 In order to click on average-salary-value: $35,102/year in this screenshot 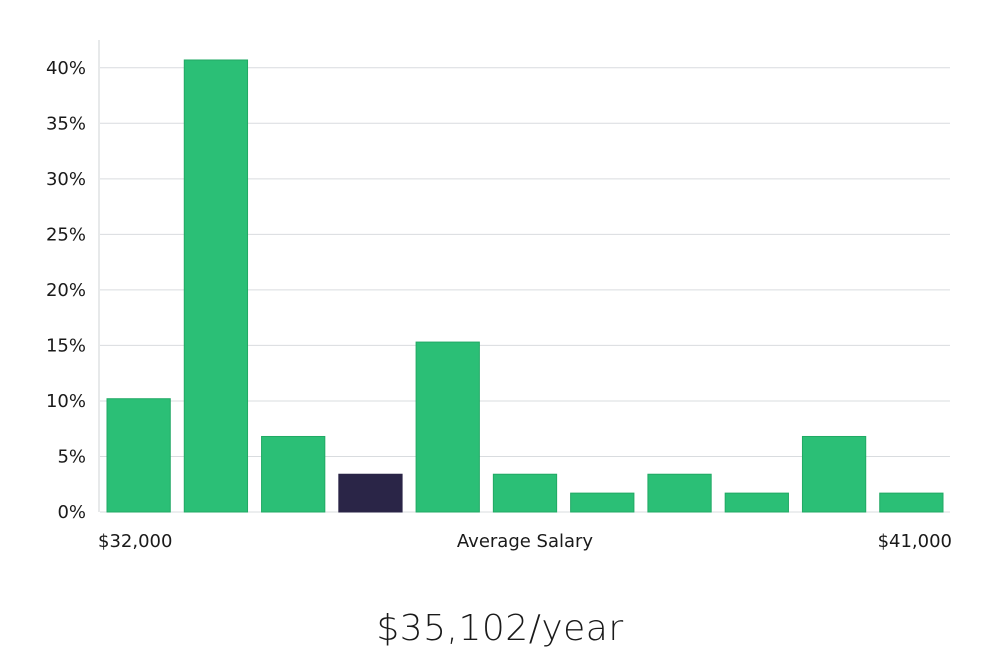, I will do `click(500, 628)`.